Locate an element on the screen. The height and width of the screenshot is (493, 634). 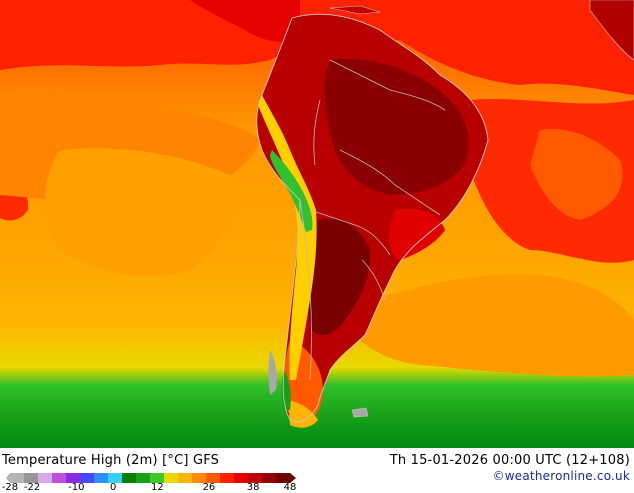
color-scale-tick-label: 0 is located at coordinates (113, 487).